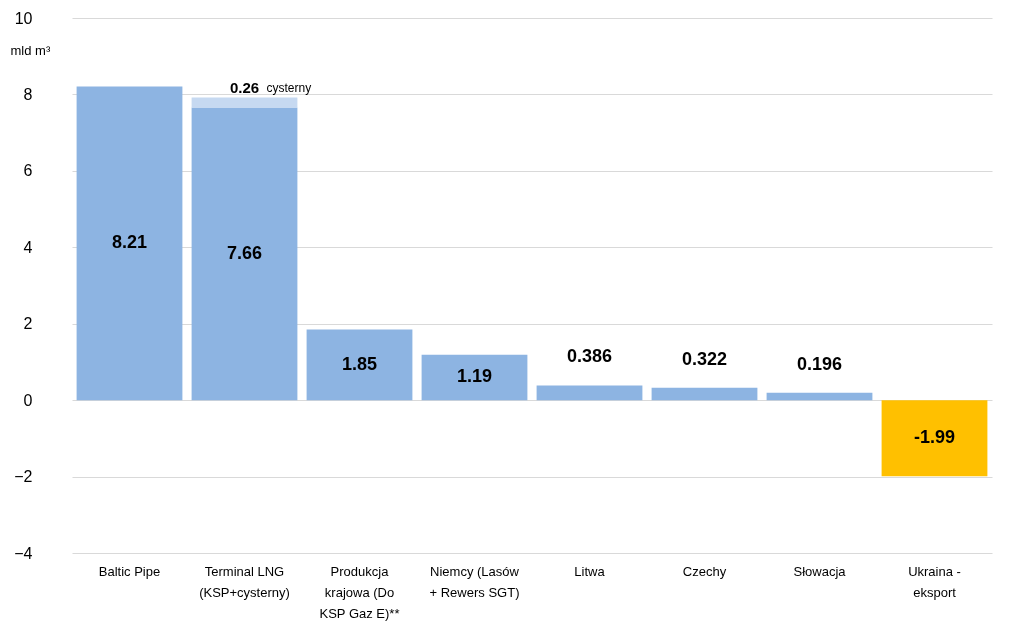 The image size is (1009, 631). I want to click on data-label: 7.66, so click(244, 252).